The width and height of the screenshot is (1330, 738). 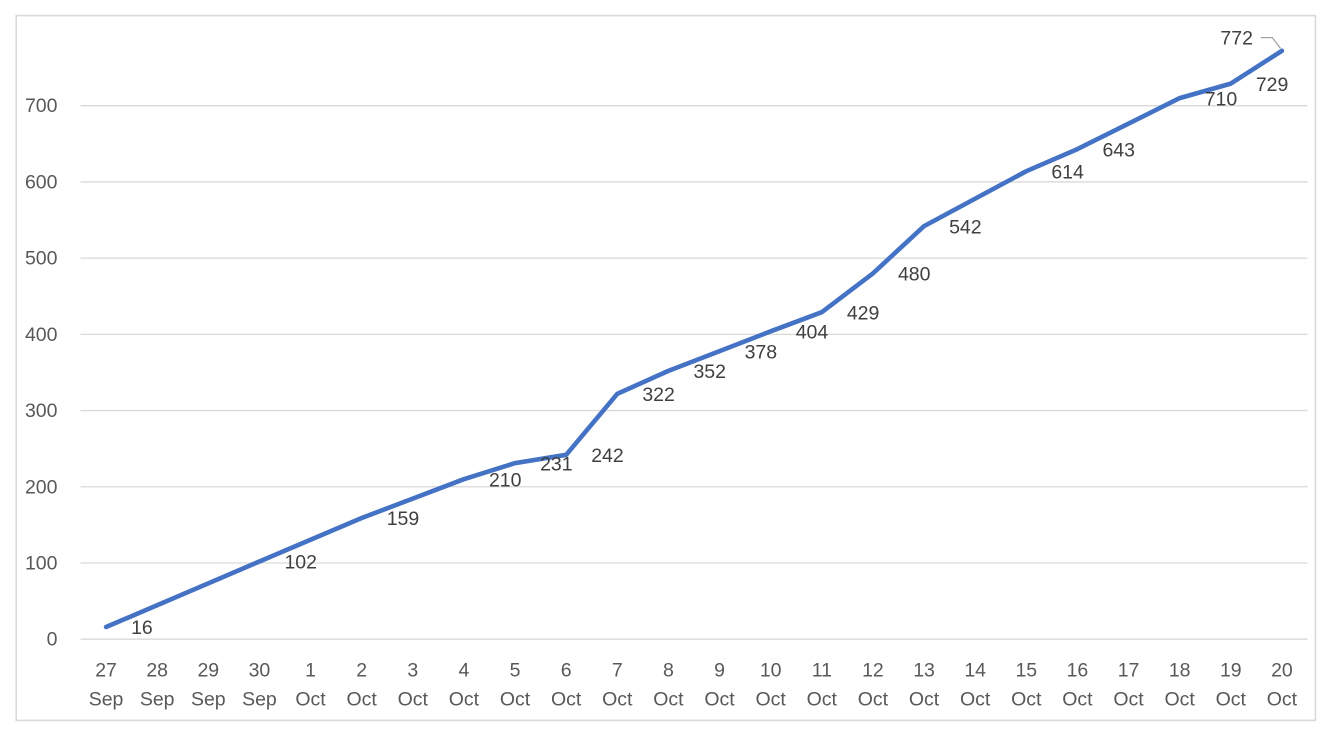 I want to click on data-label-leader-line, so click(x=1271, y=42).